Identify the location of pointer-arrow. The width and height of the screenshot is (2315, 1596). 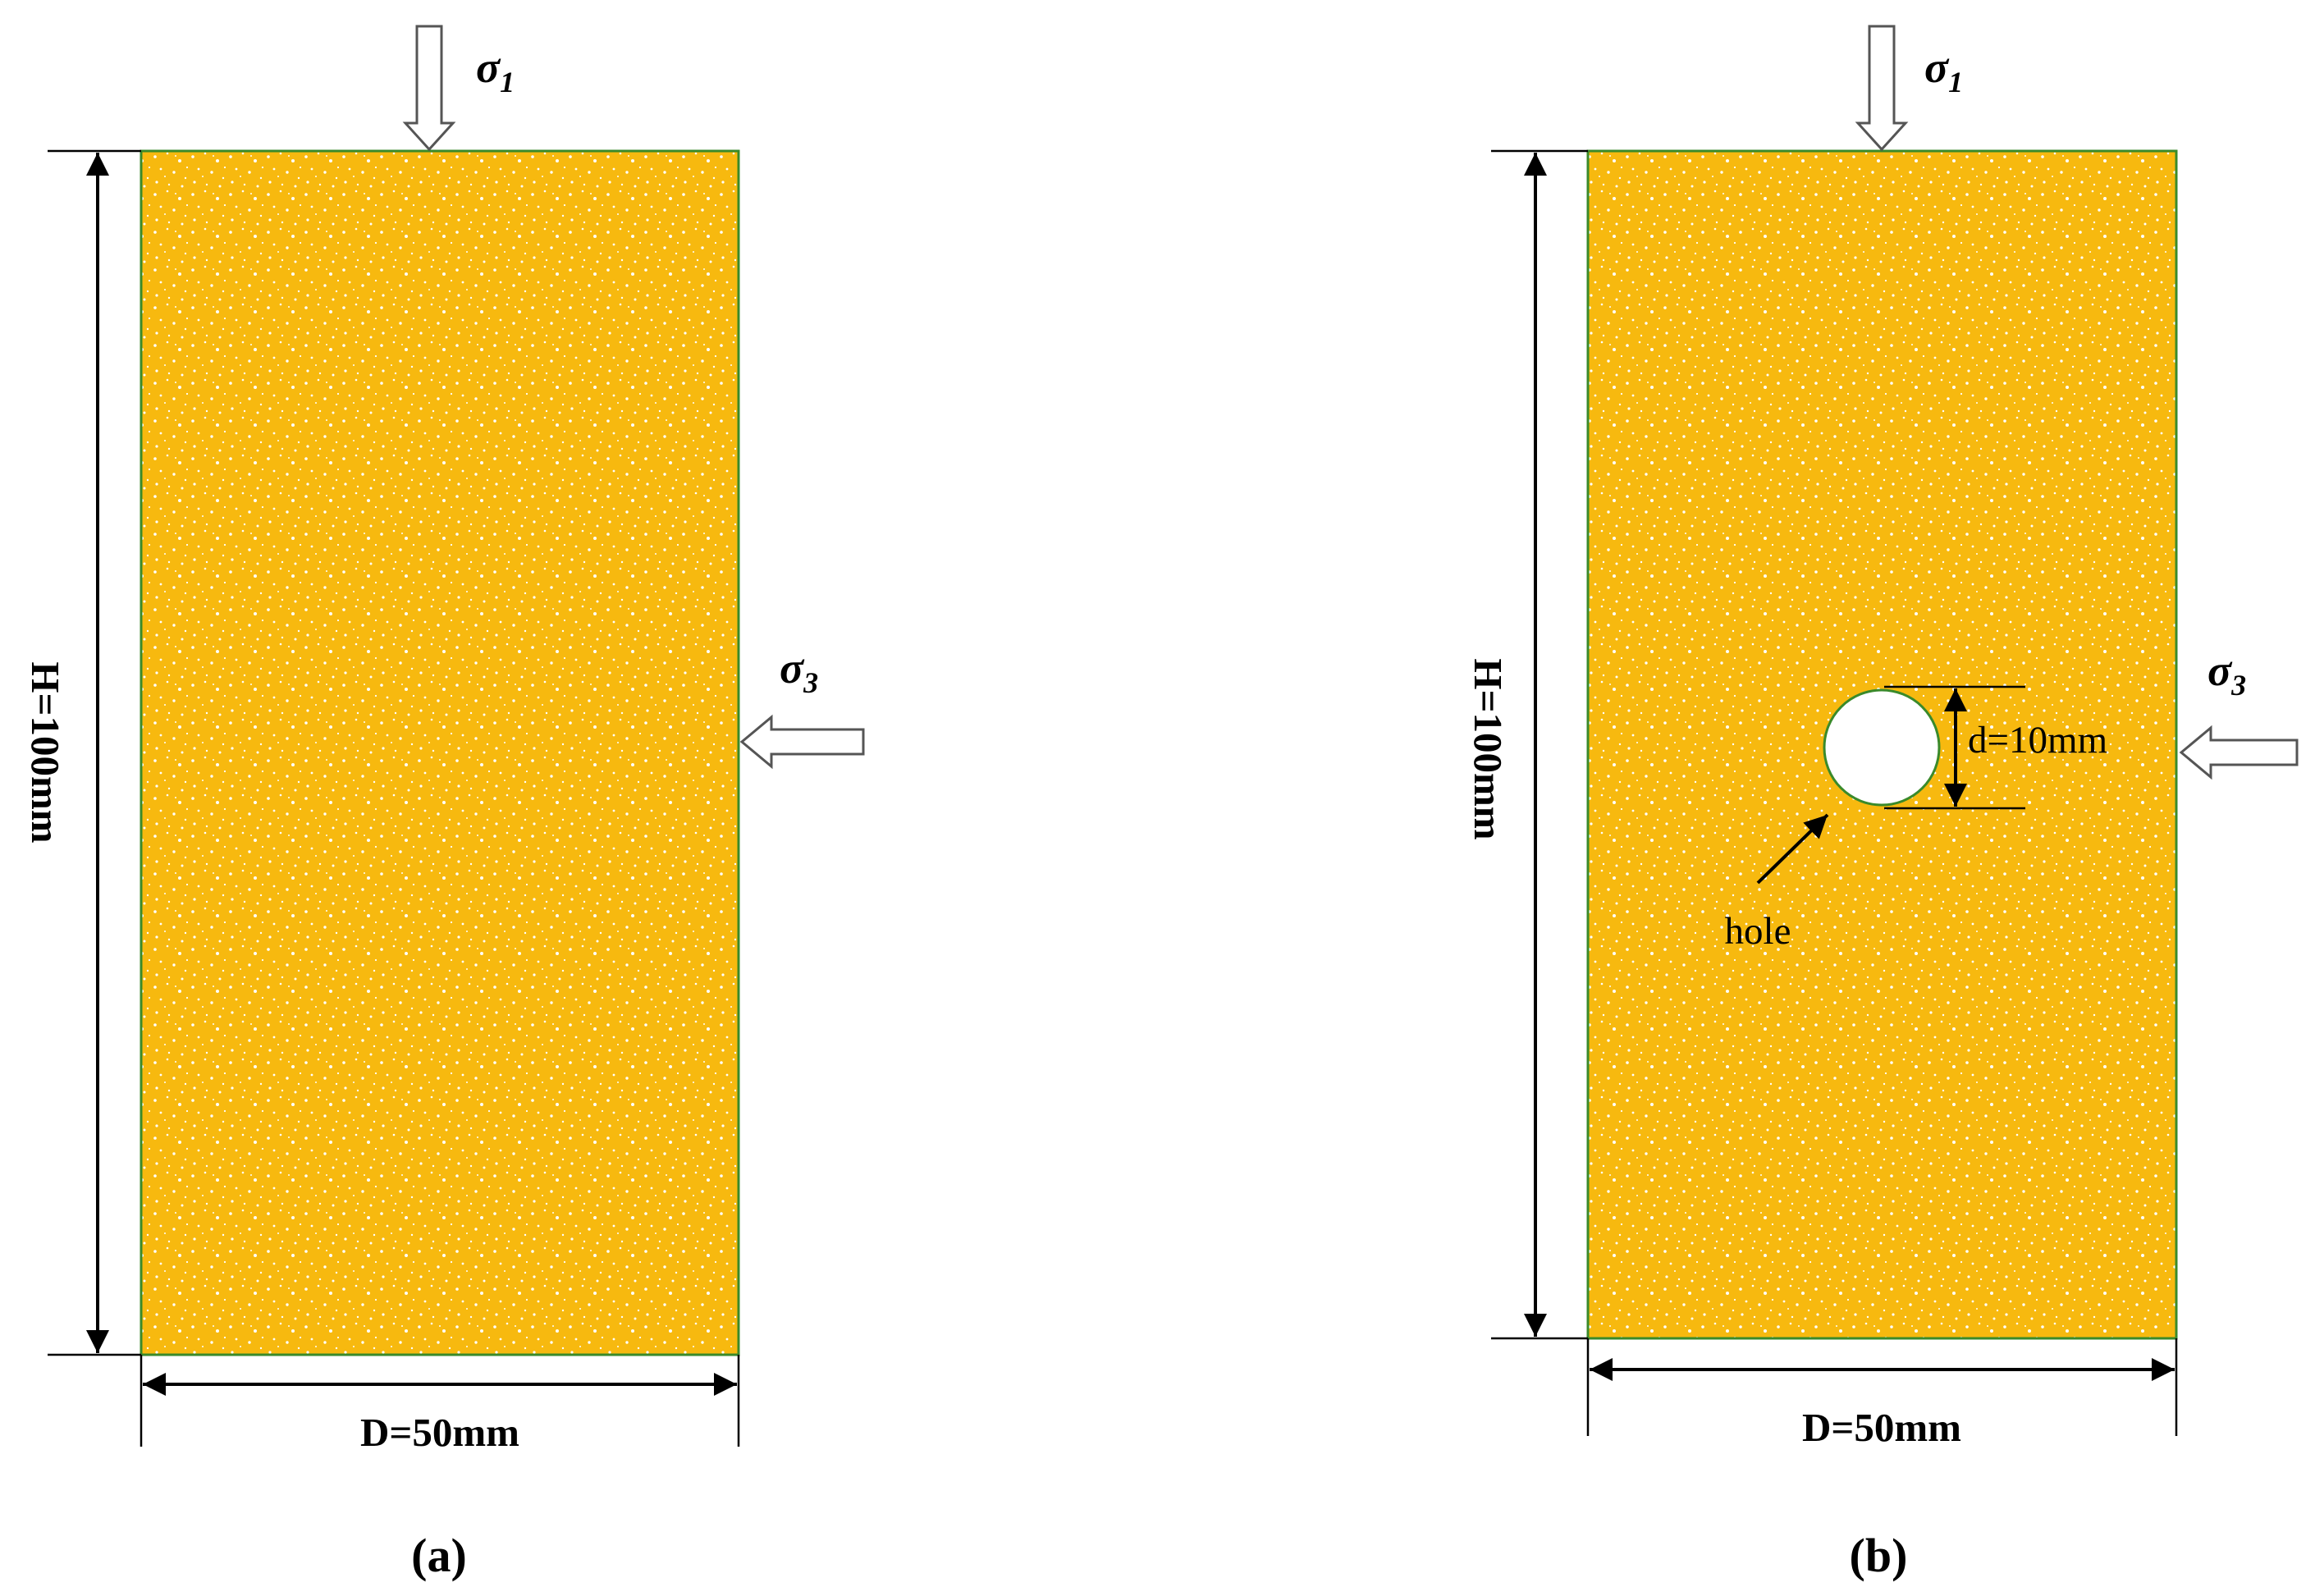
(1792, 849).